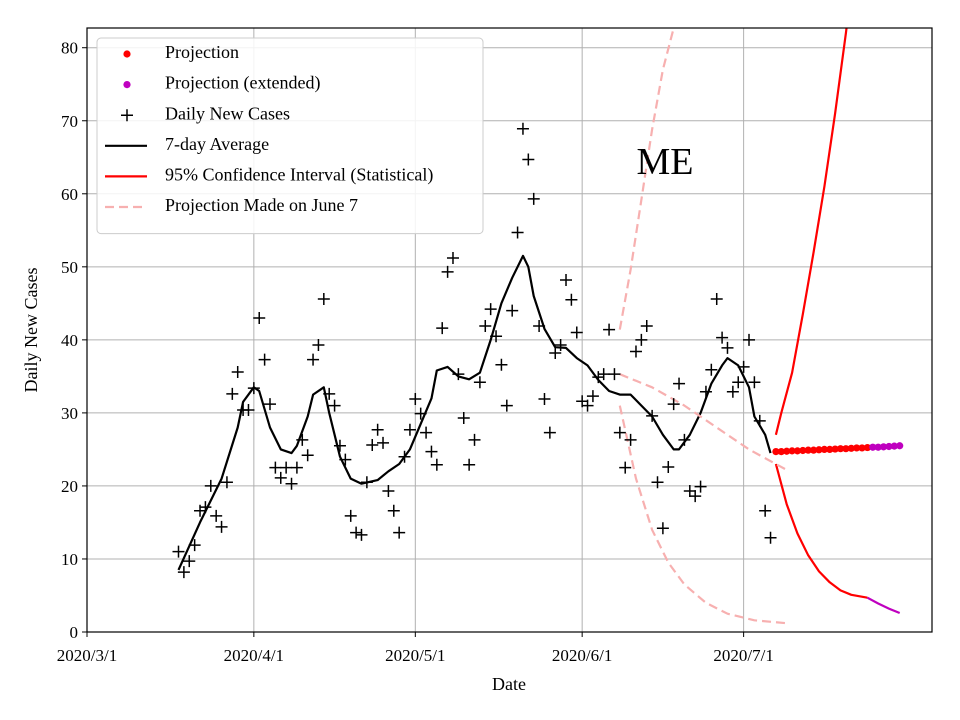 The height and width of the screenshot is (720, 960). What do you see at coordinates (582, 655) in the screenshot?
I see `x-tick-label: 2020/6/1` at bounding box center [582, 655].